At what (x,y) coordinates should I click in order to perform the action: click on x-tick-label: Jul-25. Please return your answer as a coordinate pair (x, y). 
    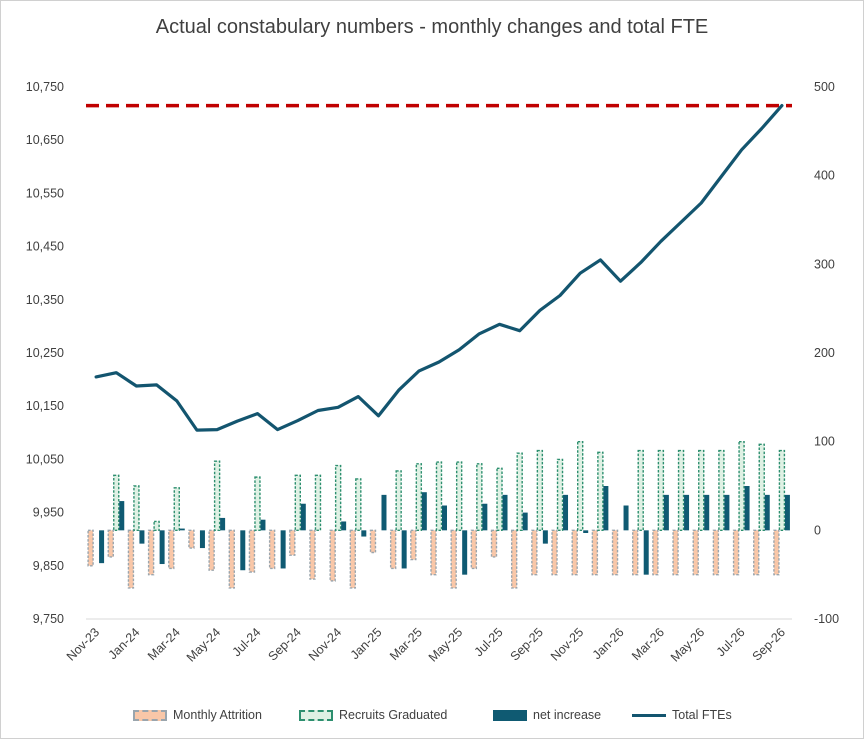
    Looking at the image, I should click on (489, 642).